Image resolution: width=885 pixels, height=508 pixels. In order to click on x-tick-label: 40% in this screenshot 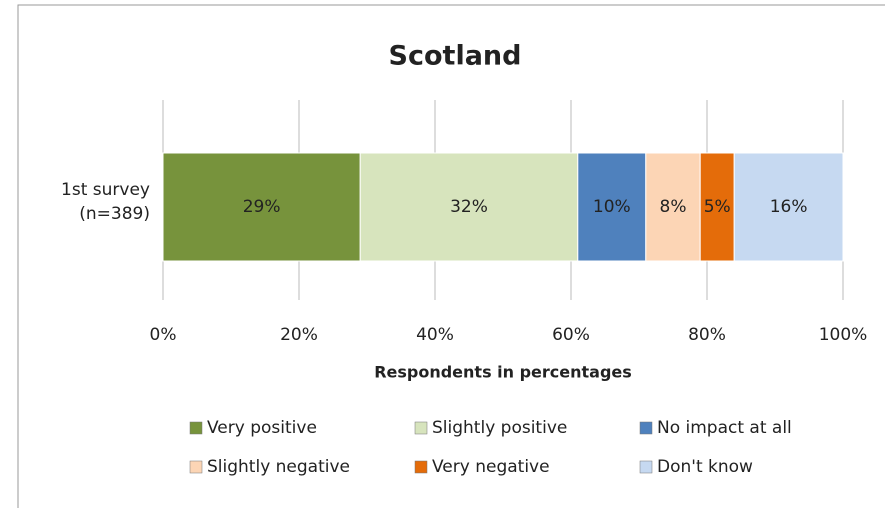, I will do `click(435, 335)`.